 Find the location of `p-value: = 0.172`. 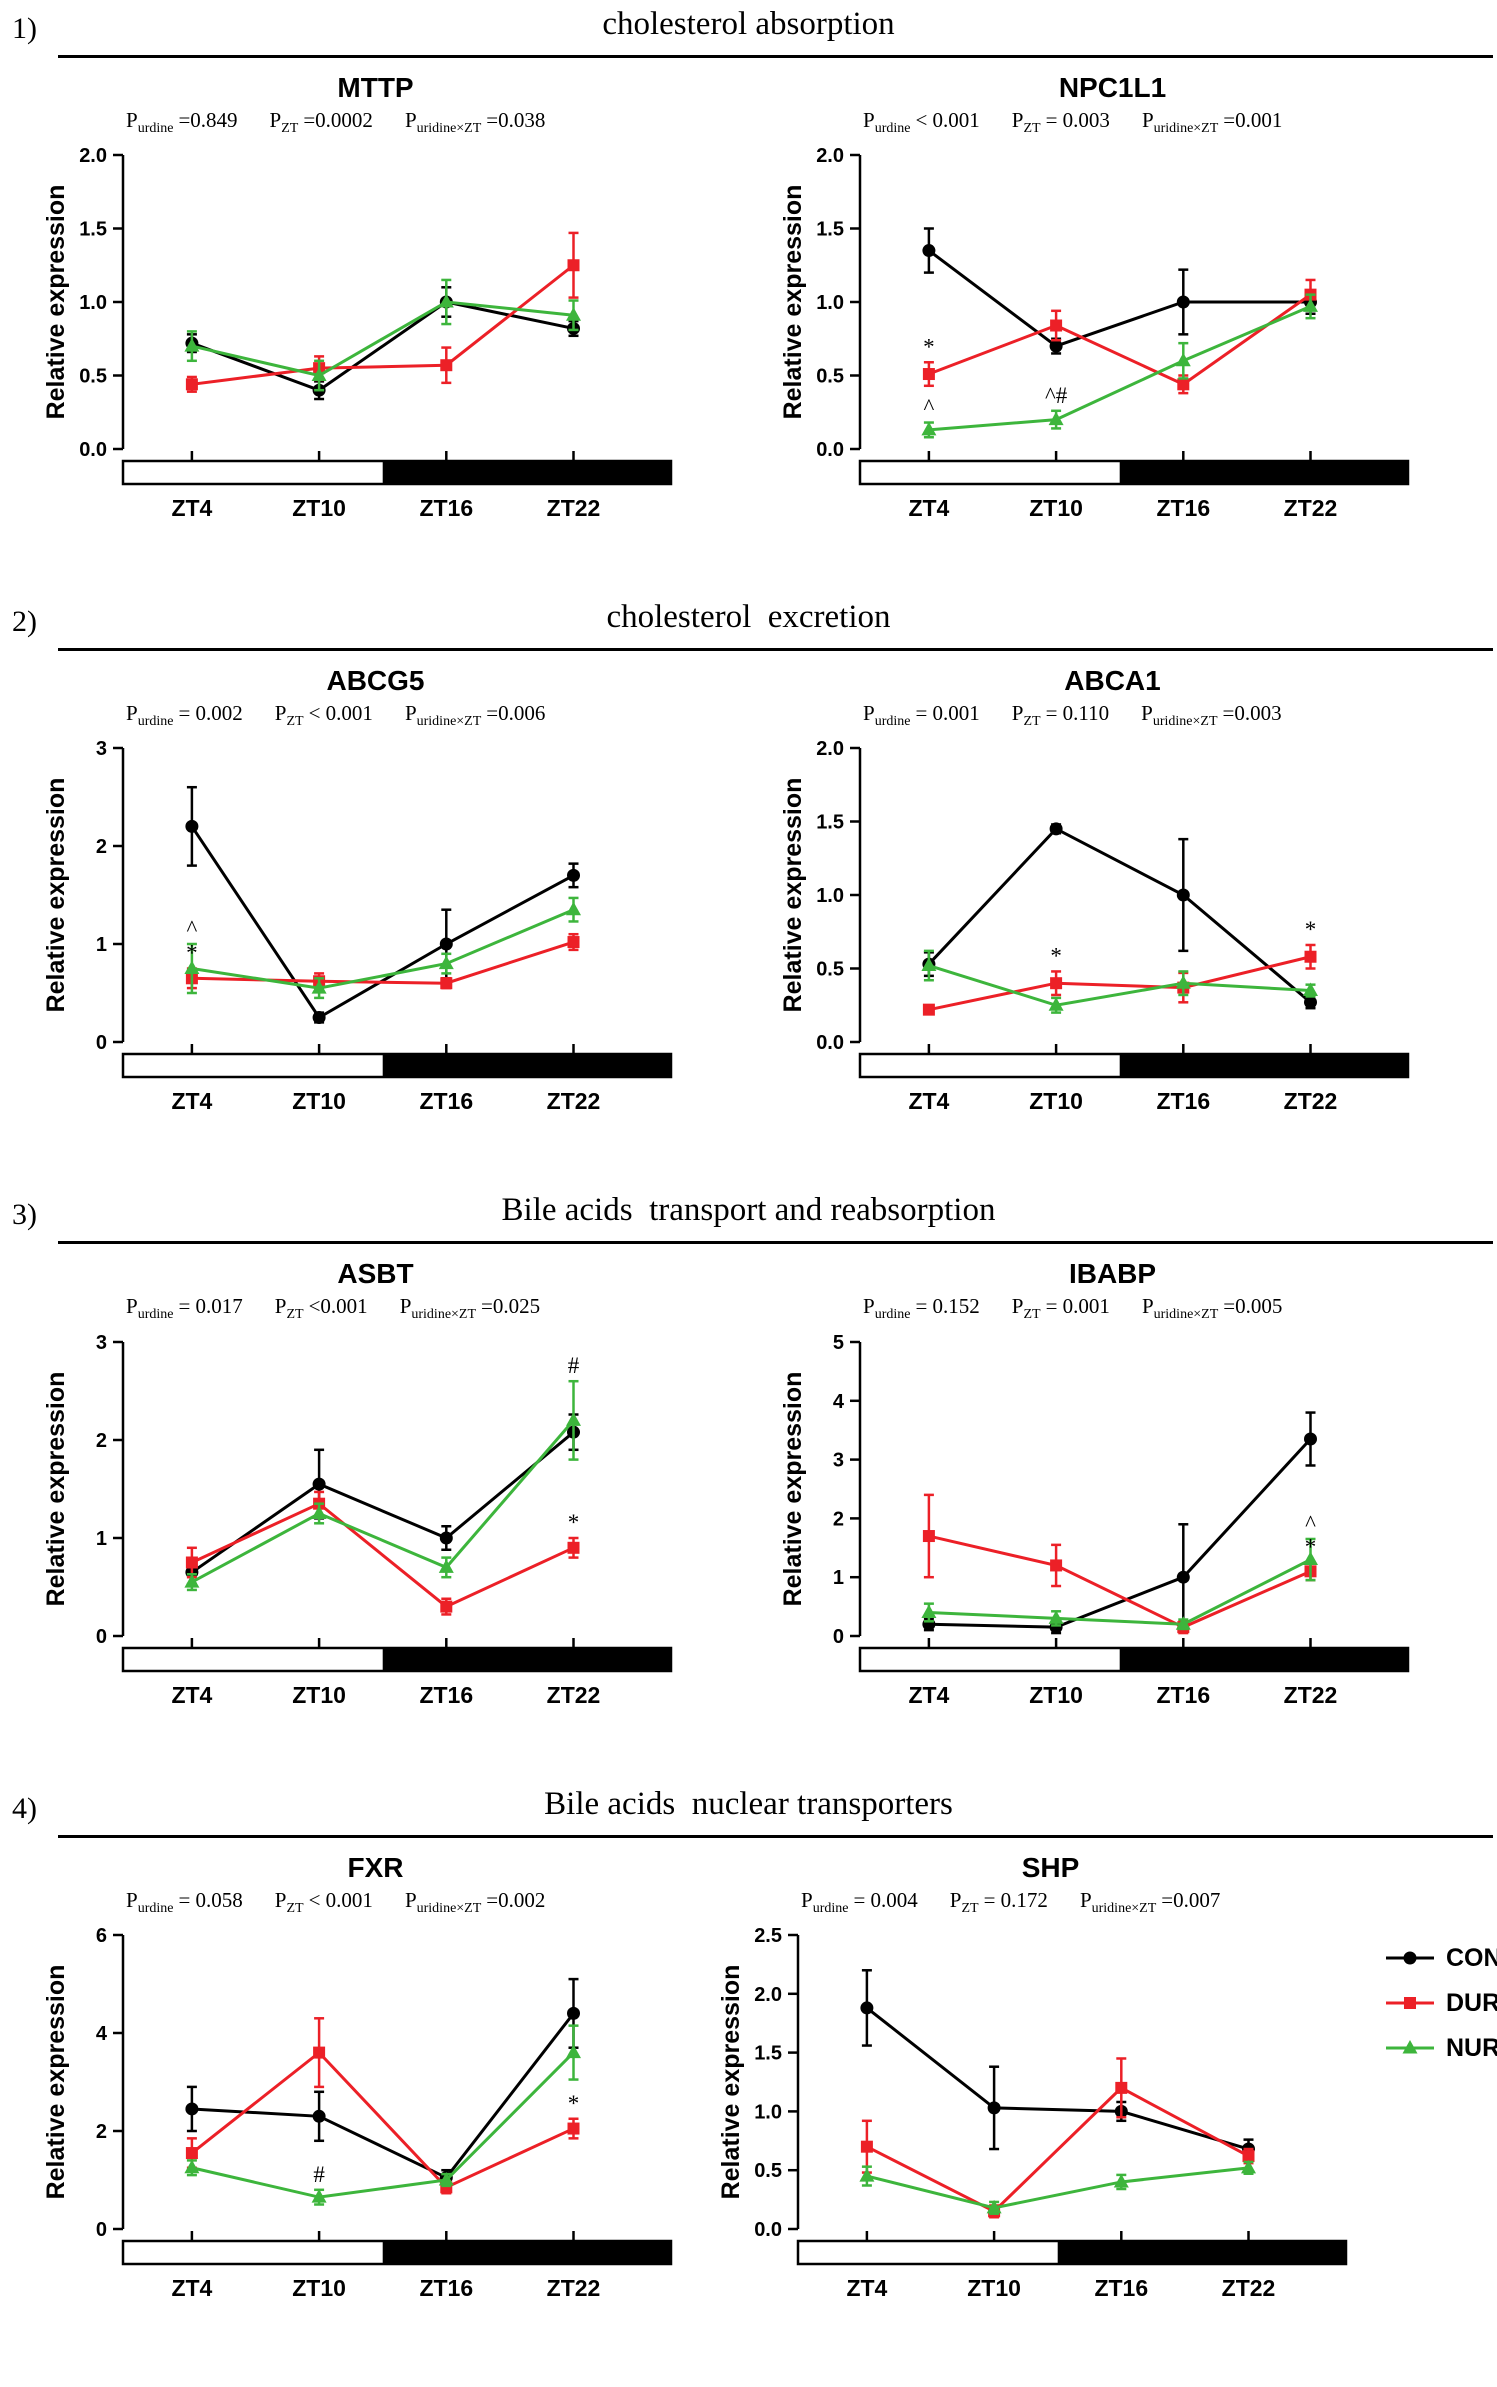

p-value: = 0.172 is located at coordinates (1015, 1899).